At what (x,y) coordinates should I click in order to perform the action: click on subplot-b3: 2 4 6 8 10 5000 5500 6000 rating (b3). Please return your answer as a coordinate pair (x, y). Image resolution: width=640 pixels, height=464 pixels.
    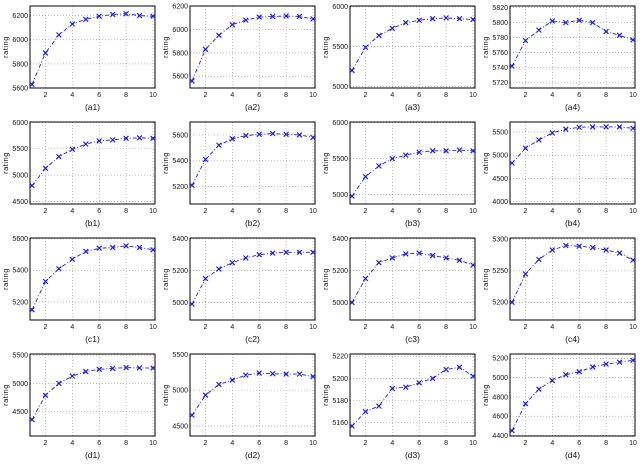
    Looking at the image, I should click on (400, 174).